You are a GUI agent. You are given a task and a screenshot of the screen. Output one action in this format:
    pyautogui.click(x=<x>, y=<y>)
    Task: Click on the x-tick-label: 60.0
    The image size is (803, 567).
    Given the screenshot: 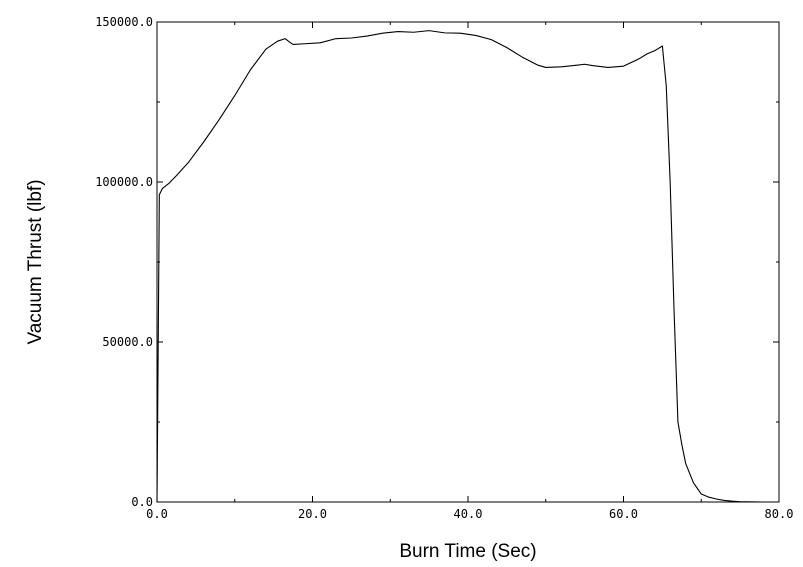 What is the action you would take?
    pyautogui.click(x=623, y=514)
    